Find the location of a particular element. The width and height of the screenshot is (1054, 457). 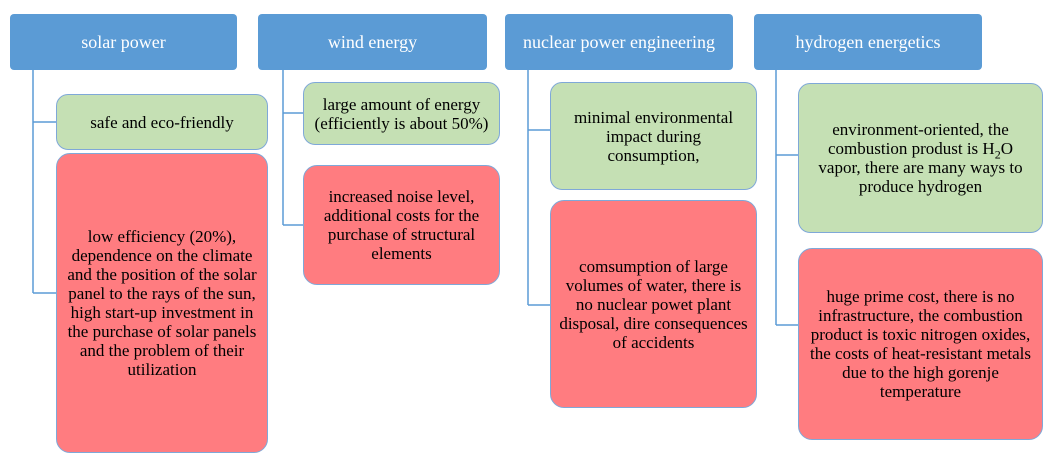

box-text: wind energy is located at coordinates (372, 42).